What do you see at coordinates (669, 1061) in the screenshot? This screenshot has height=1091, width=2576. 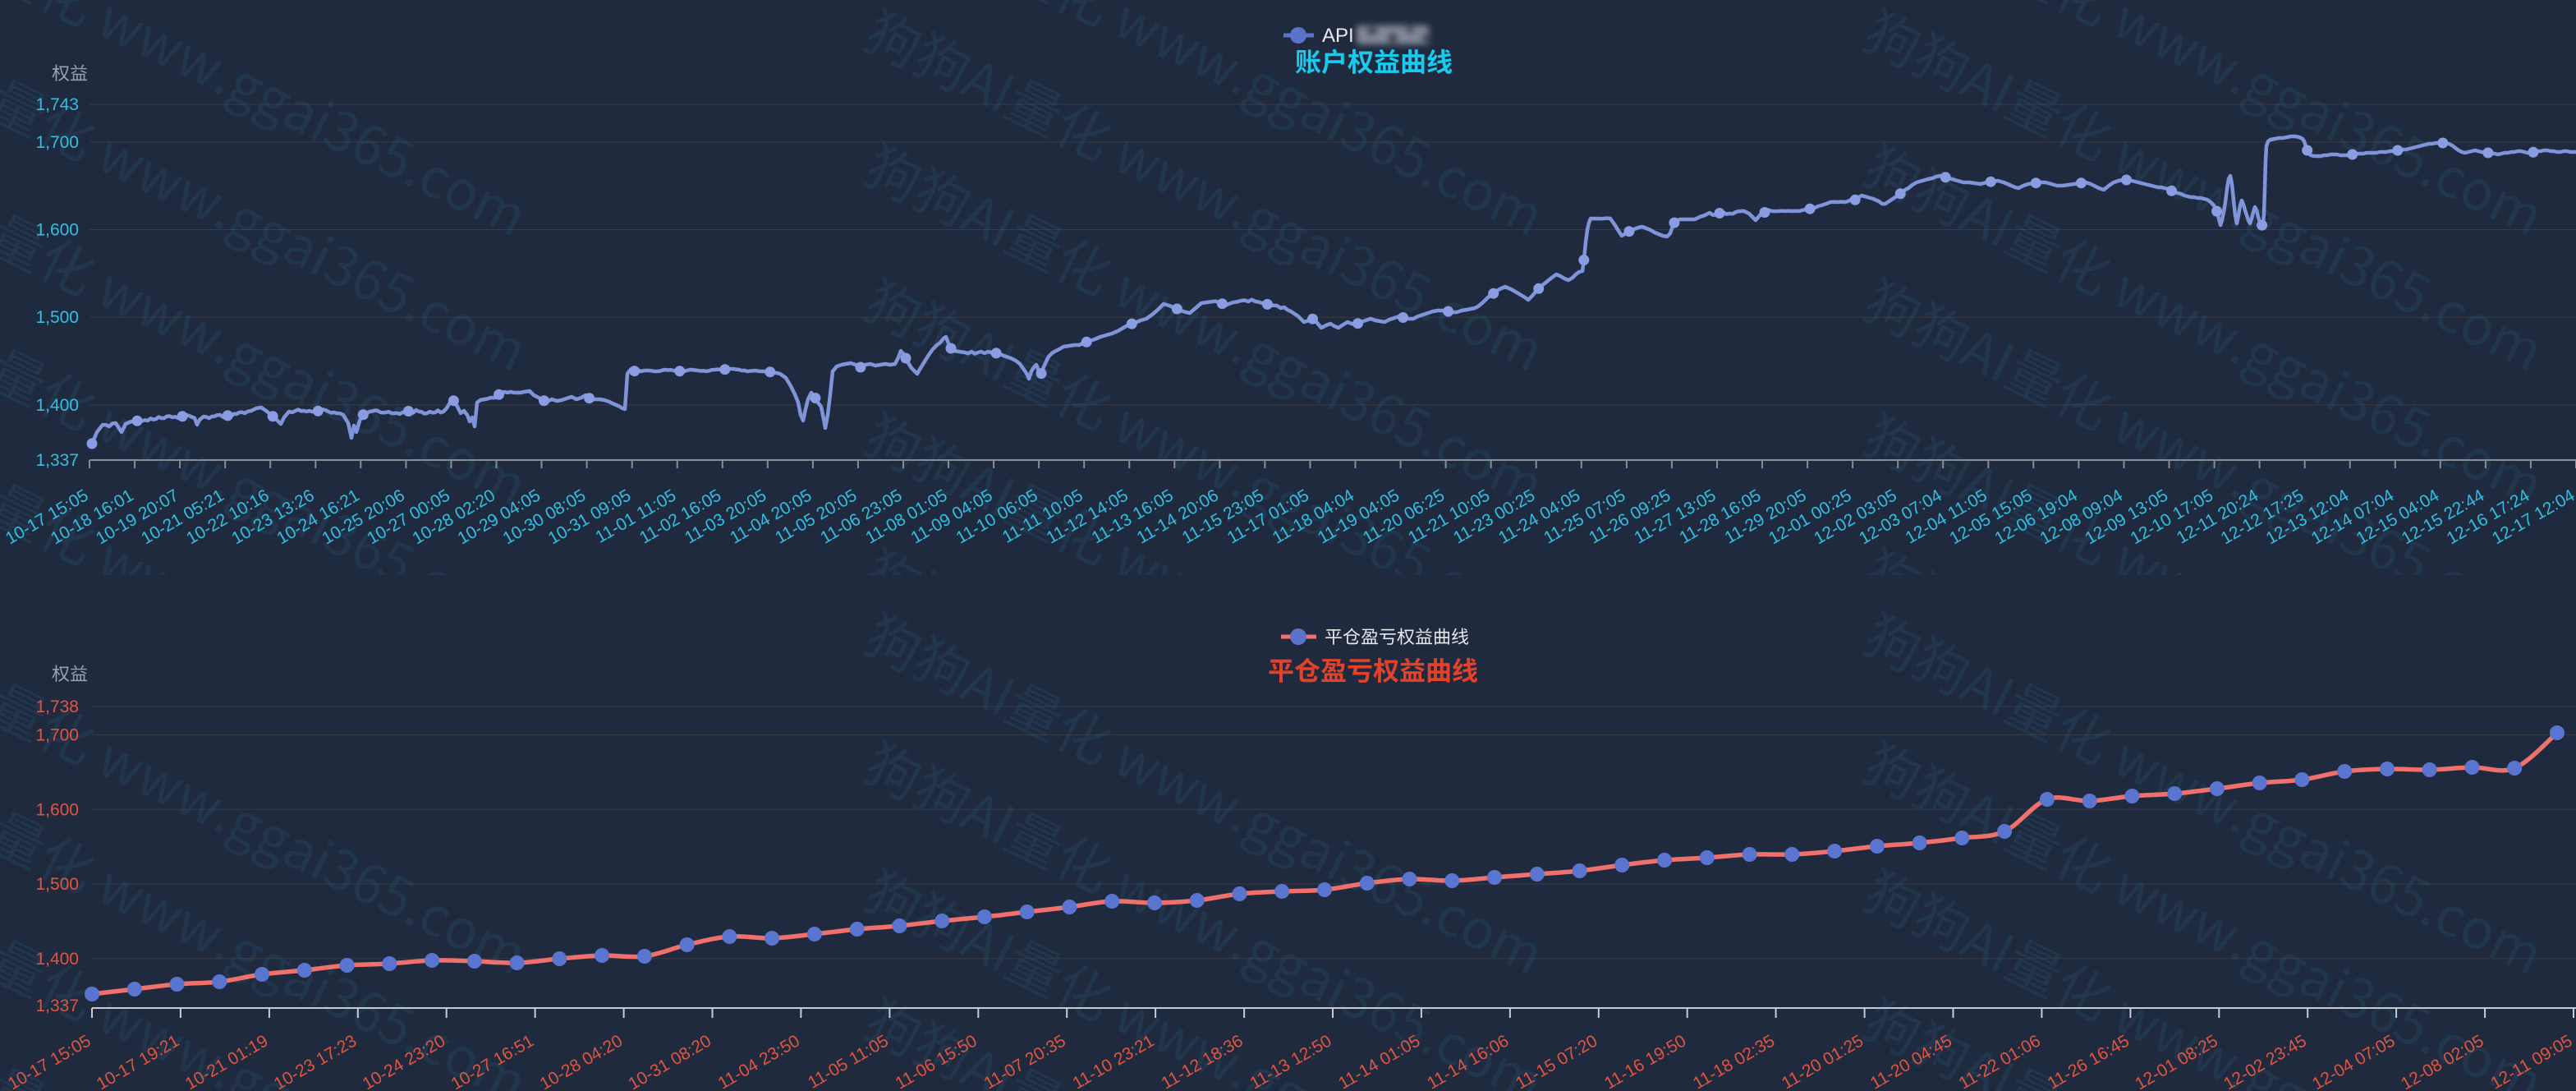 I see `svg-text: 10-31 08:20` at bounding box center [669, 1061].